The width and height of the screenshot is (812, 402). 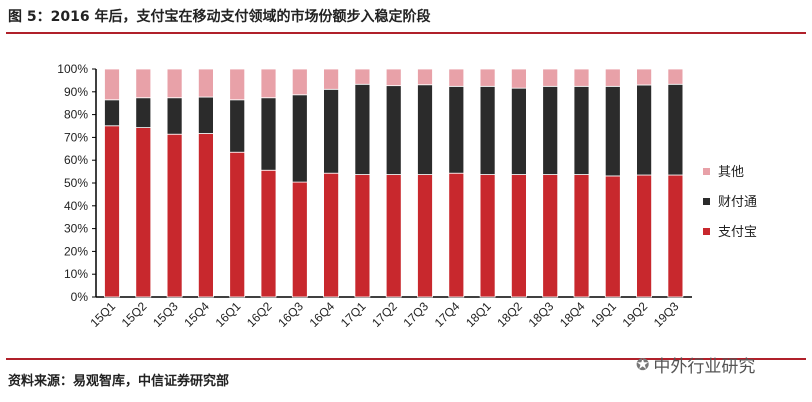 I want to click on y-tick-label: 90%, so click(x=76, y=92).